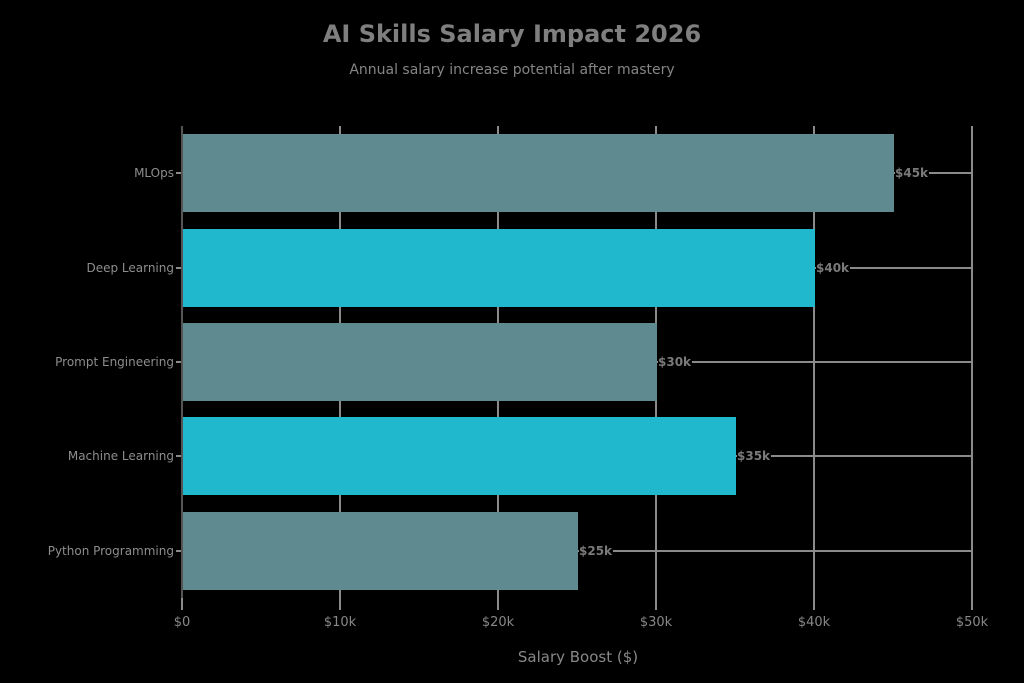  Describe the element at coordinates (578, 657) in the screenshot. I see `x-axis-label: Salary Boost ($)` at that location.